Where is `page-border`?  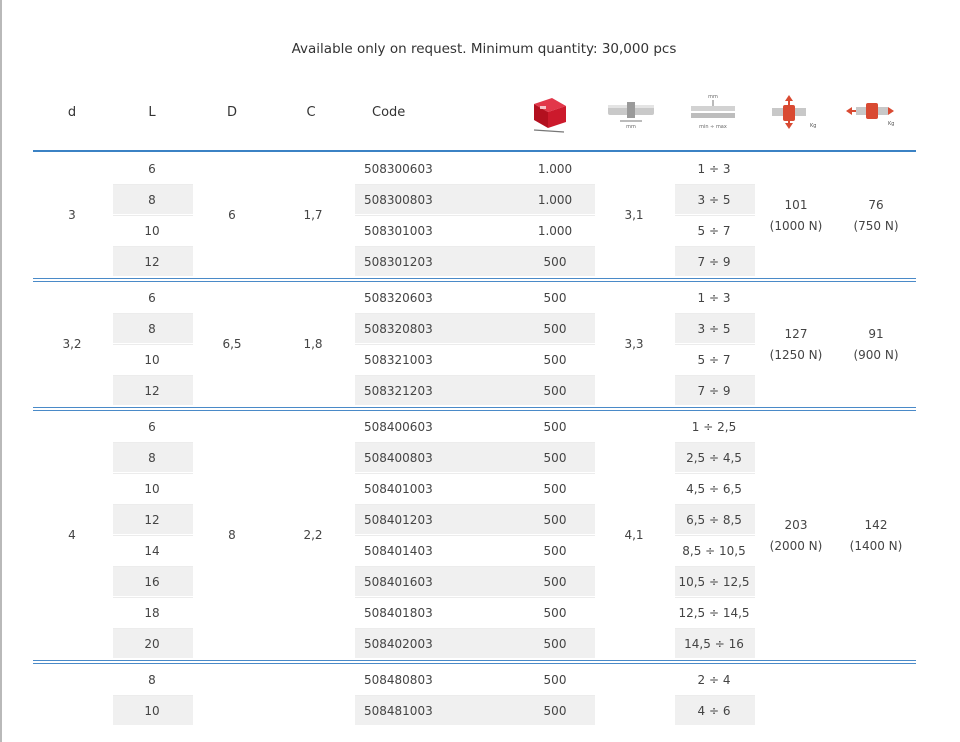
page-border is located at coordinates (1, 371).